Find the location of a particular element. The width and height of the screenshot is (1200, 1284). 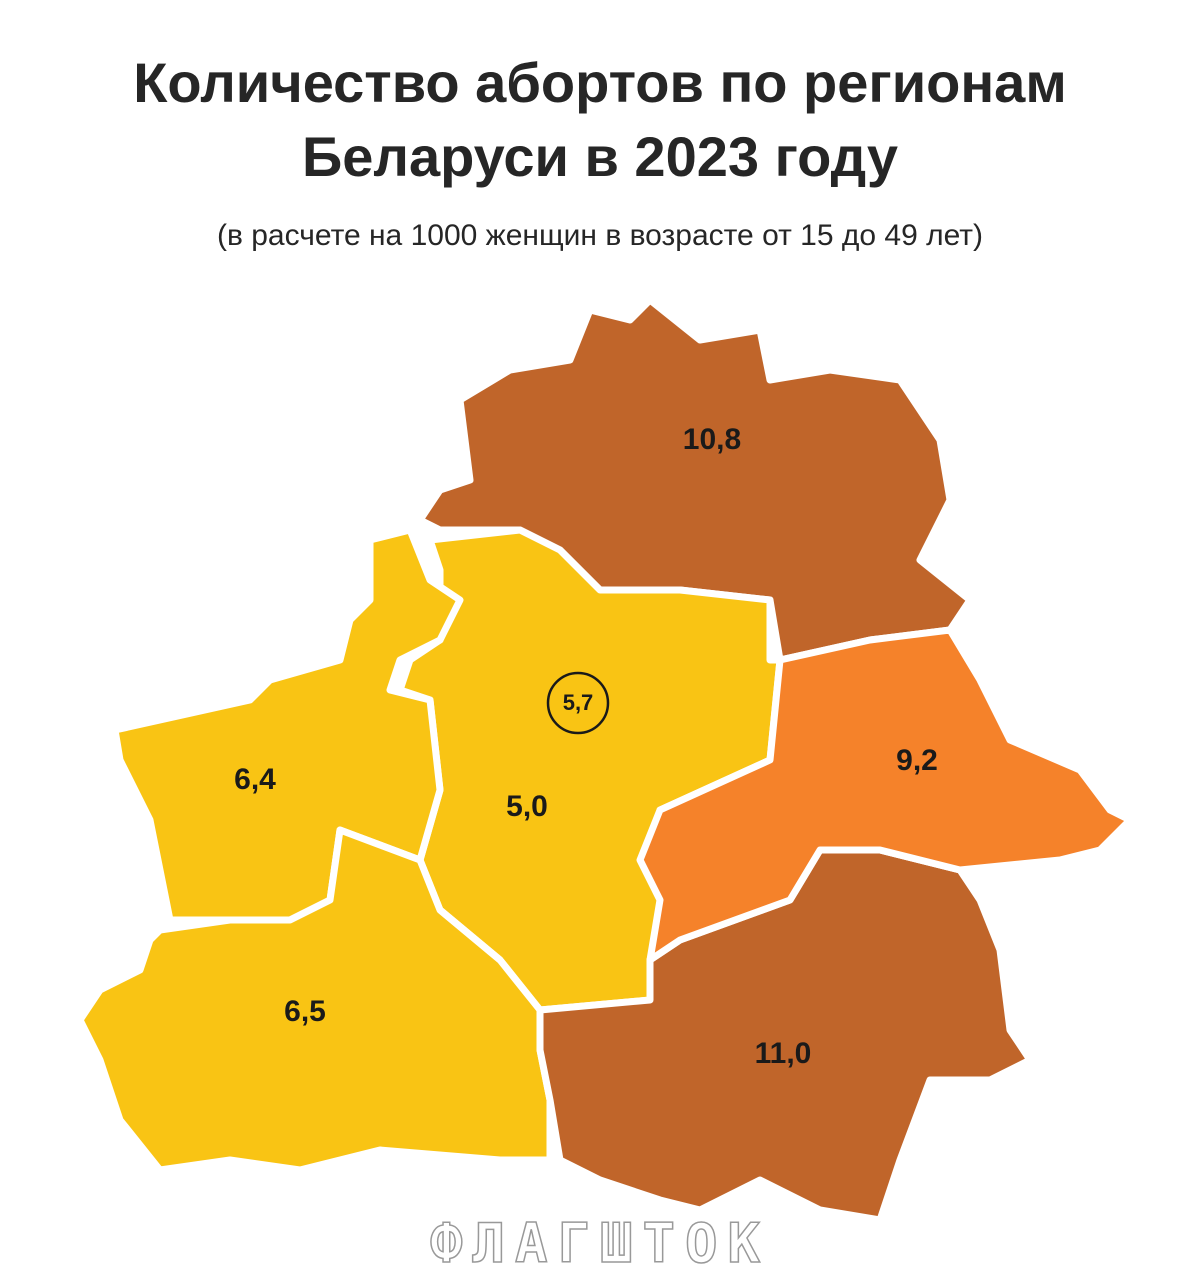

region-brest is located at coordinates (315, 1000).